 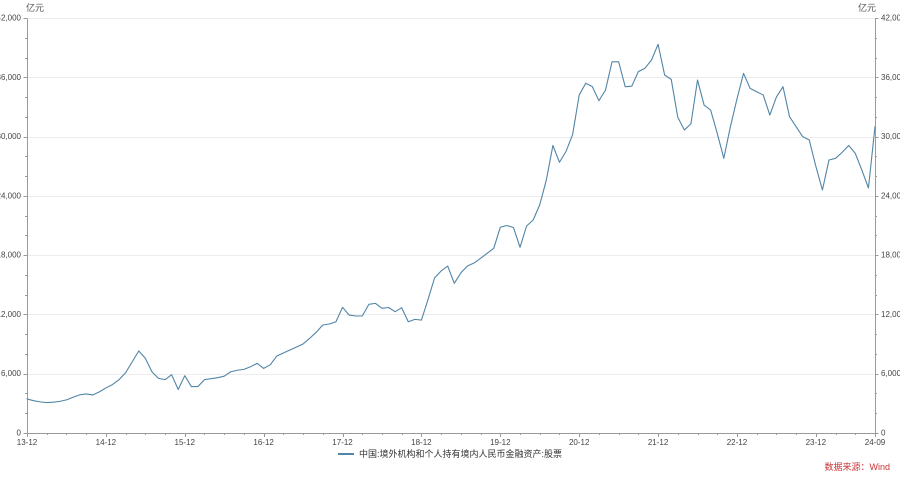 I want to click on svg-text: 13-12, so click(x=27, y=442).